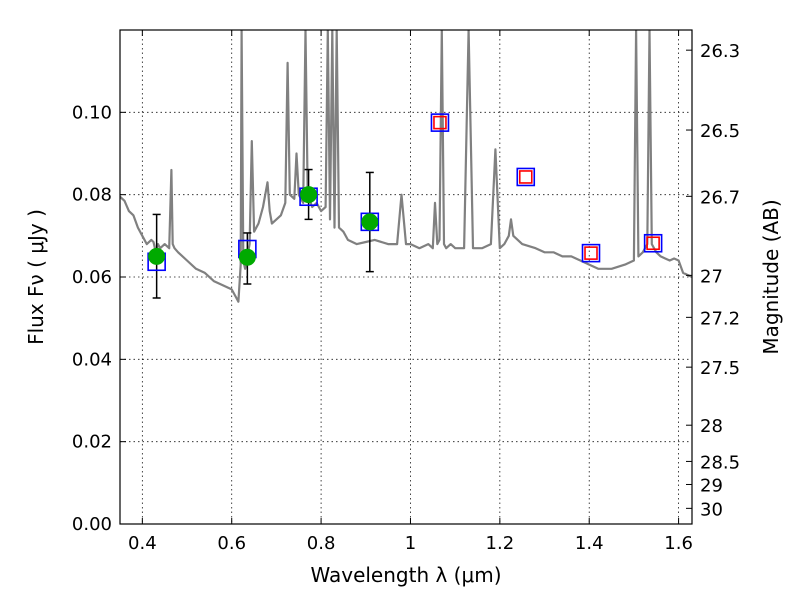 The image size is (800, 600). I want to click on x-tick-label: 1.6, so click(678, 543).